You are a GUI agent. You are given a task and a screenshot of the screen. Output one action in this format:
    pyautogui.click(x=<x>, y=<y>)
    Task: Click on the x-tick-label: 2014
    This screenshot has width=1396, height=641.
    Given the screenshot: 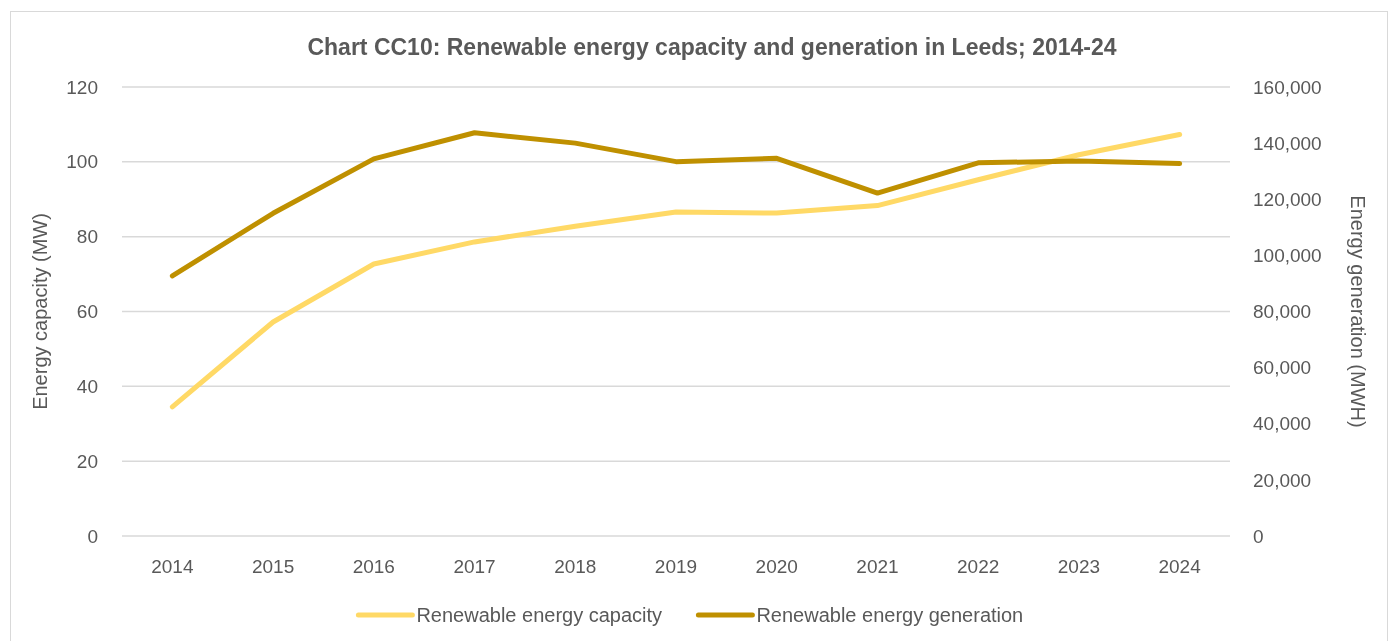 What is the action you would take?
    pyautogui.click(x=172, y=566)
    